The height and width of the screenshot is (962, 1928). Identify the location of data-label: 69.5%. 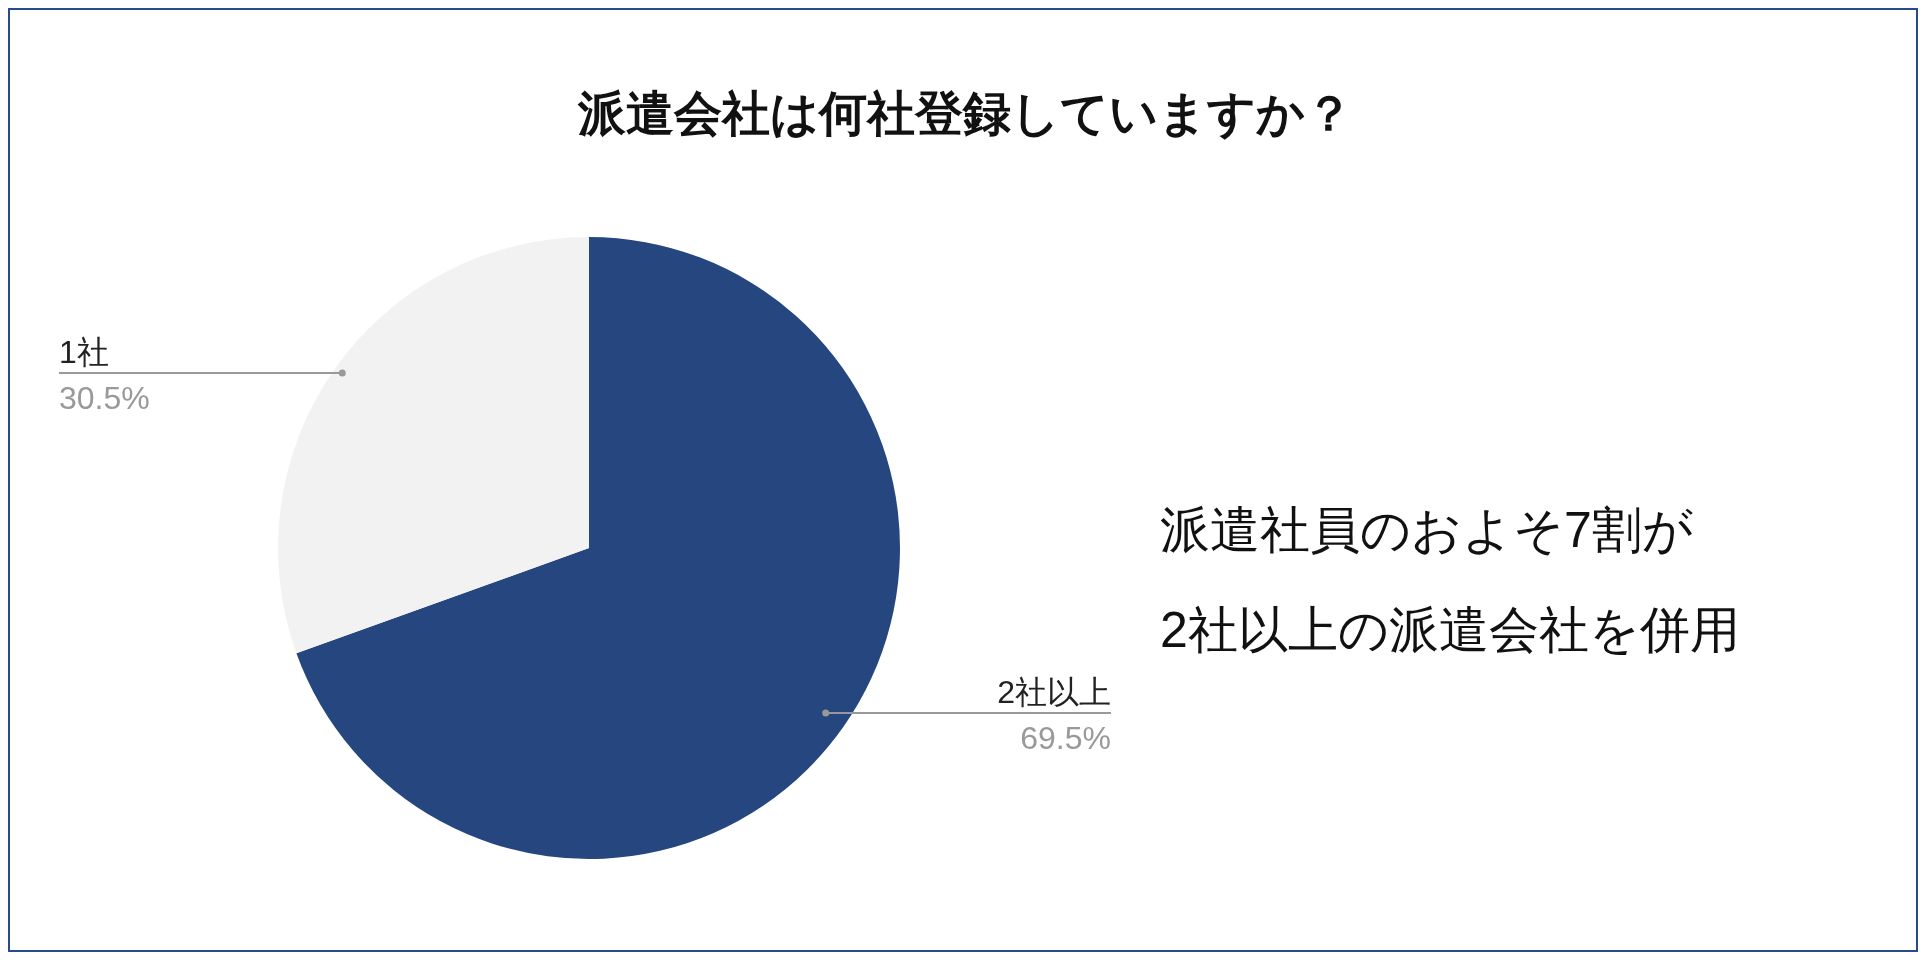
(1065, 737).